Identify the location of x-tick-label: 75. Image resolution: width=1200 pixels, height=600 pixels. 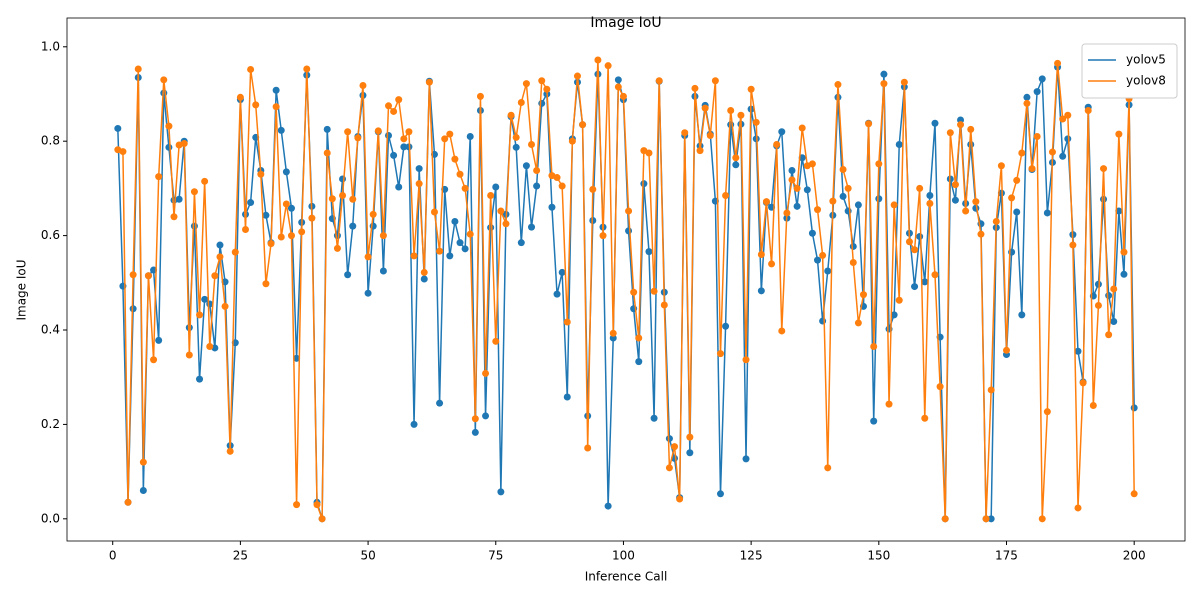
(495, 556).